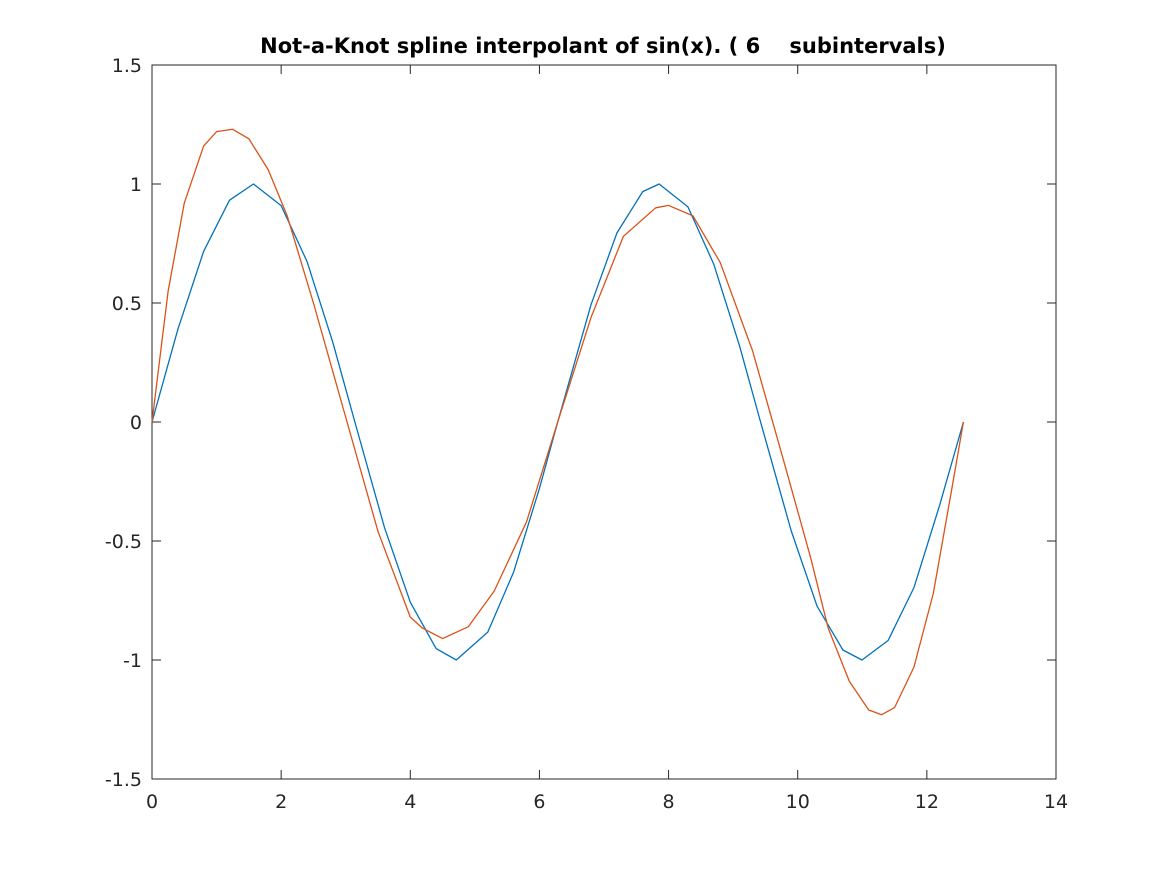 The width and height of the screenshot is (1167, 875). I want to click on x-tick-label: 14, so click(1056, 802).